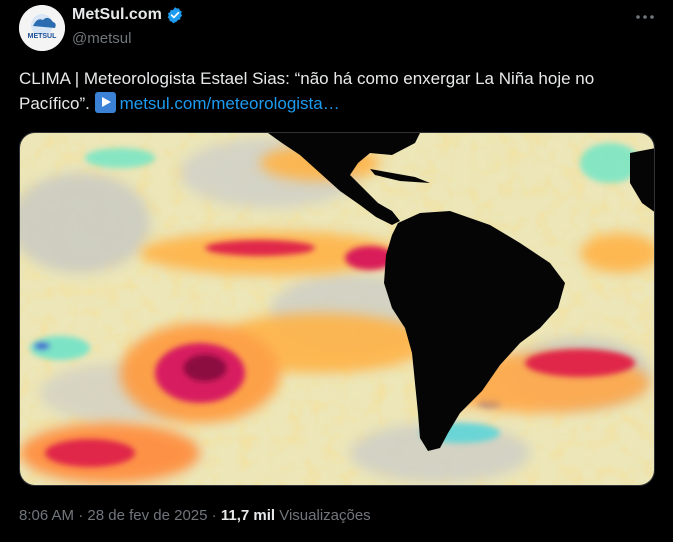 This screenshot has width=673, height=542. What do you see at coordinates (42, 28) in the screenshot?
I see `avatar: METSUL` at bounding box center [42, 28].